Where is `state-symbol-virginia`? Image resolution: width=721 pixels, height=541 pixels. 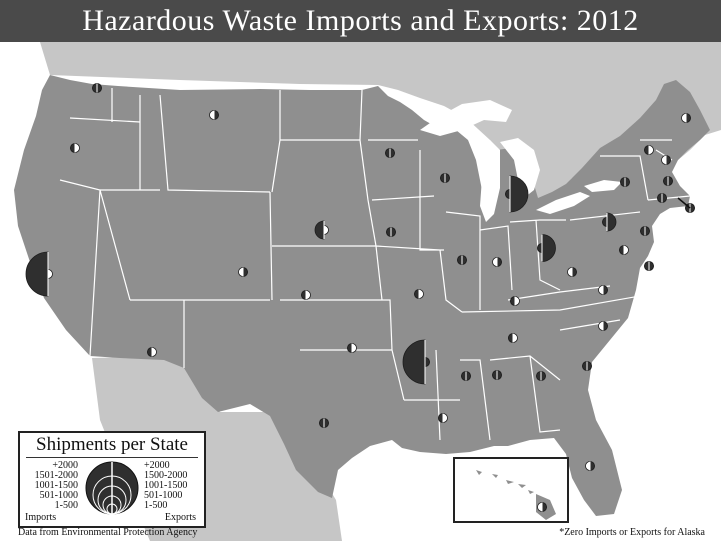
state-symbol-virginia is located at coordinates (603, 290).